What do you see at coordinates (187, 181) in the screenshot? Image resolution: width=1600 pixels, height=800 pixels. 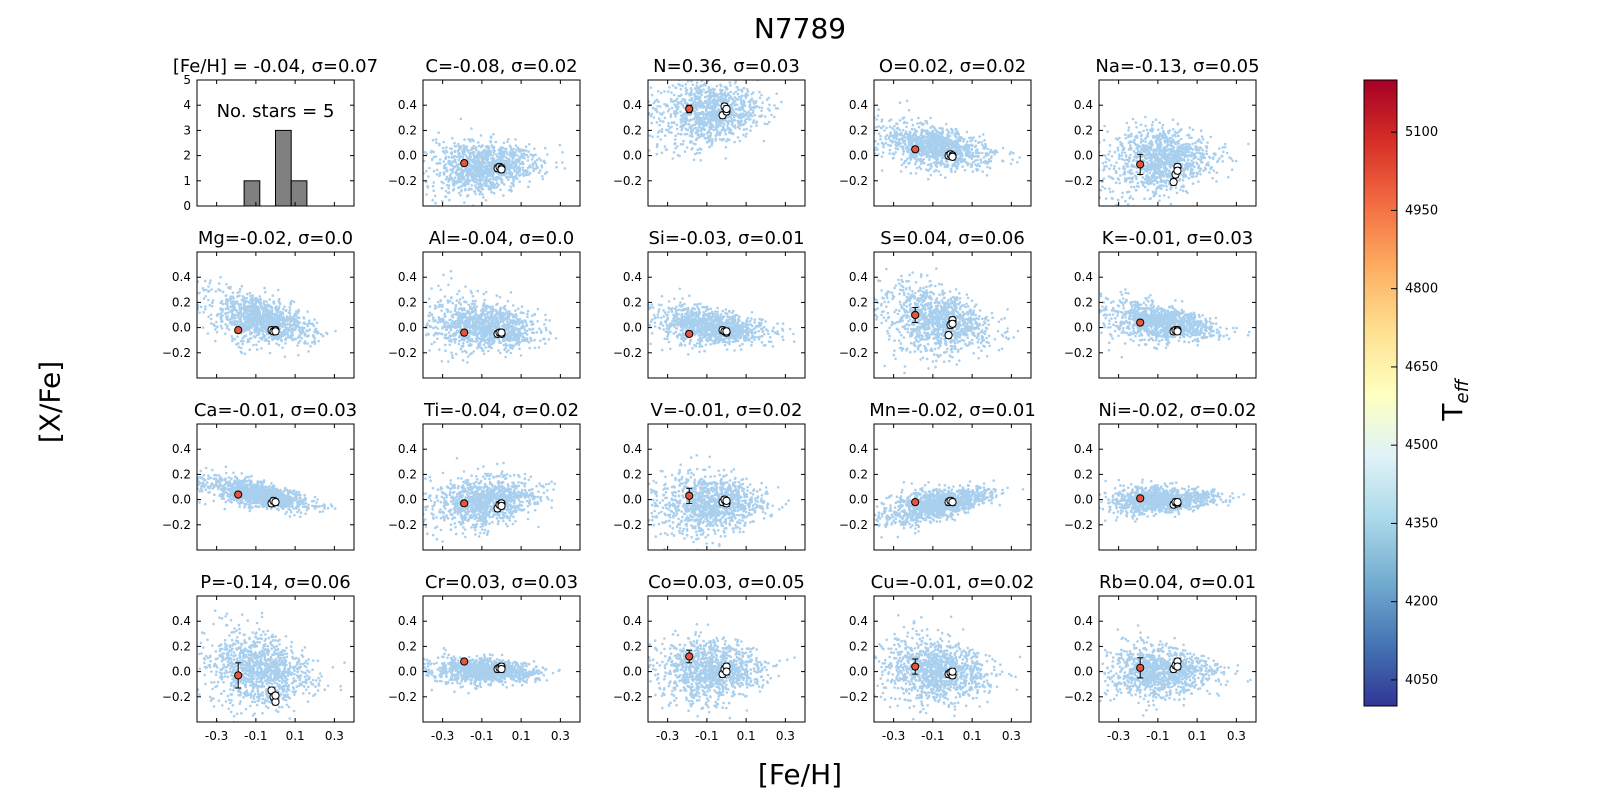 I see `y-tick-label: 1` at bounding box center [187, 181].